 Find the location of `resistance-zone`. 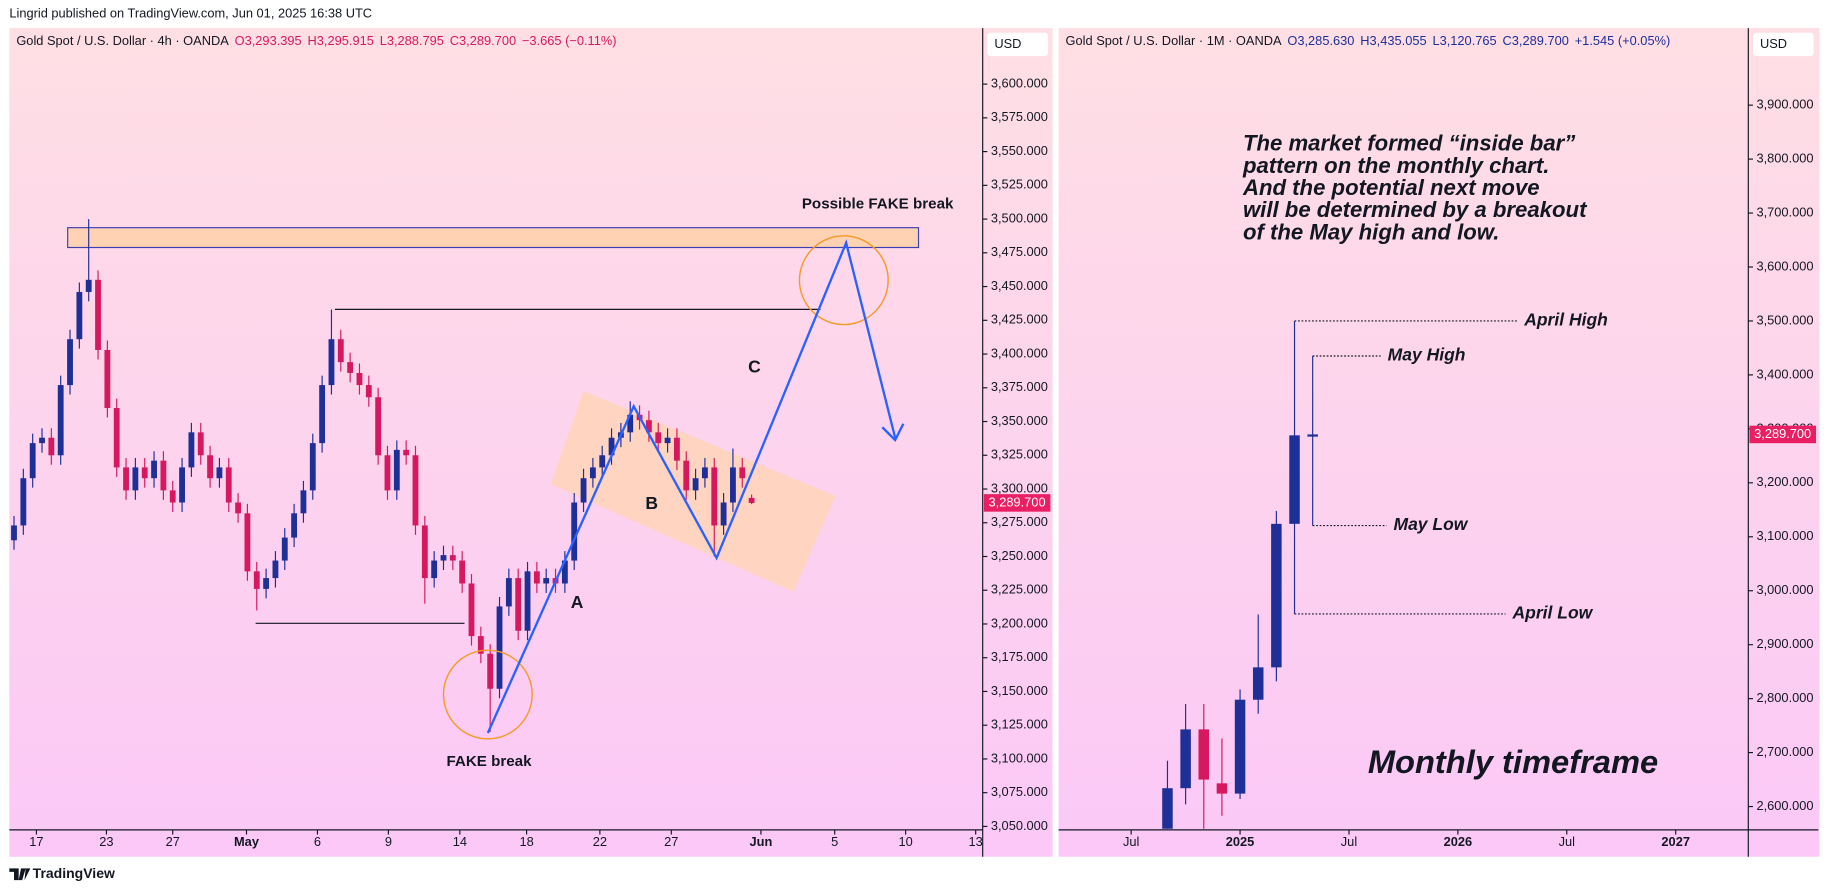

resistance-zone is located at coordinates (493, 238).